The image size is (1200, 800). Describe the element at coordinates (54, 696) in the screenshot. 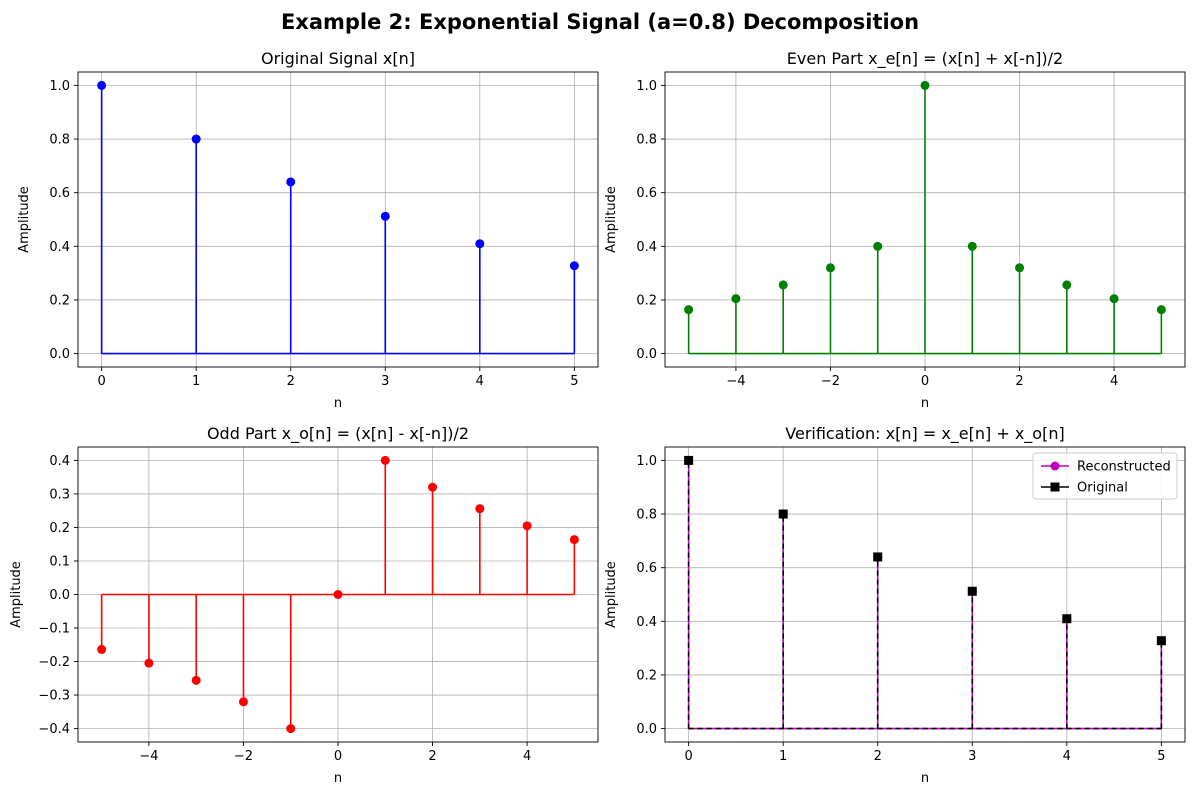

I see `y-tick-label: −0.3` at that location.